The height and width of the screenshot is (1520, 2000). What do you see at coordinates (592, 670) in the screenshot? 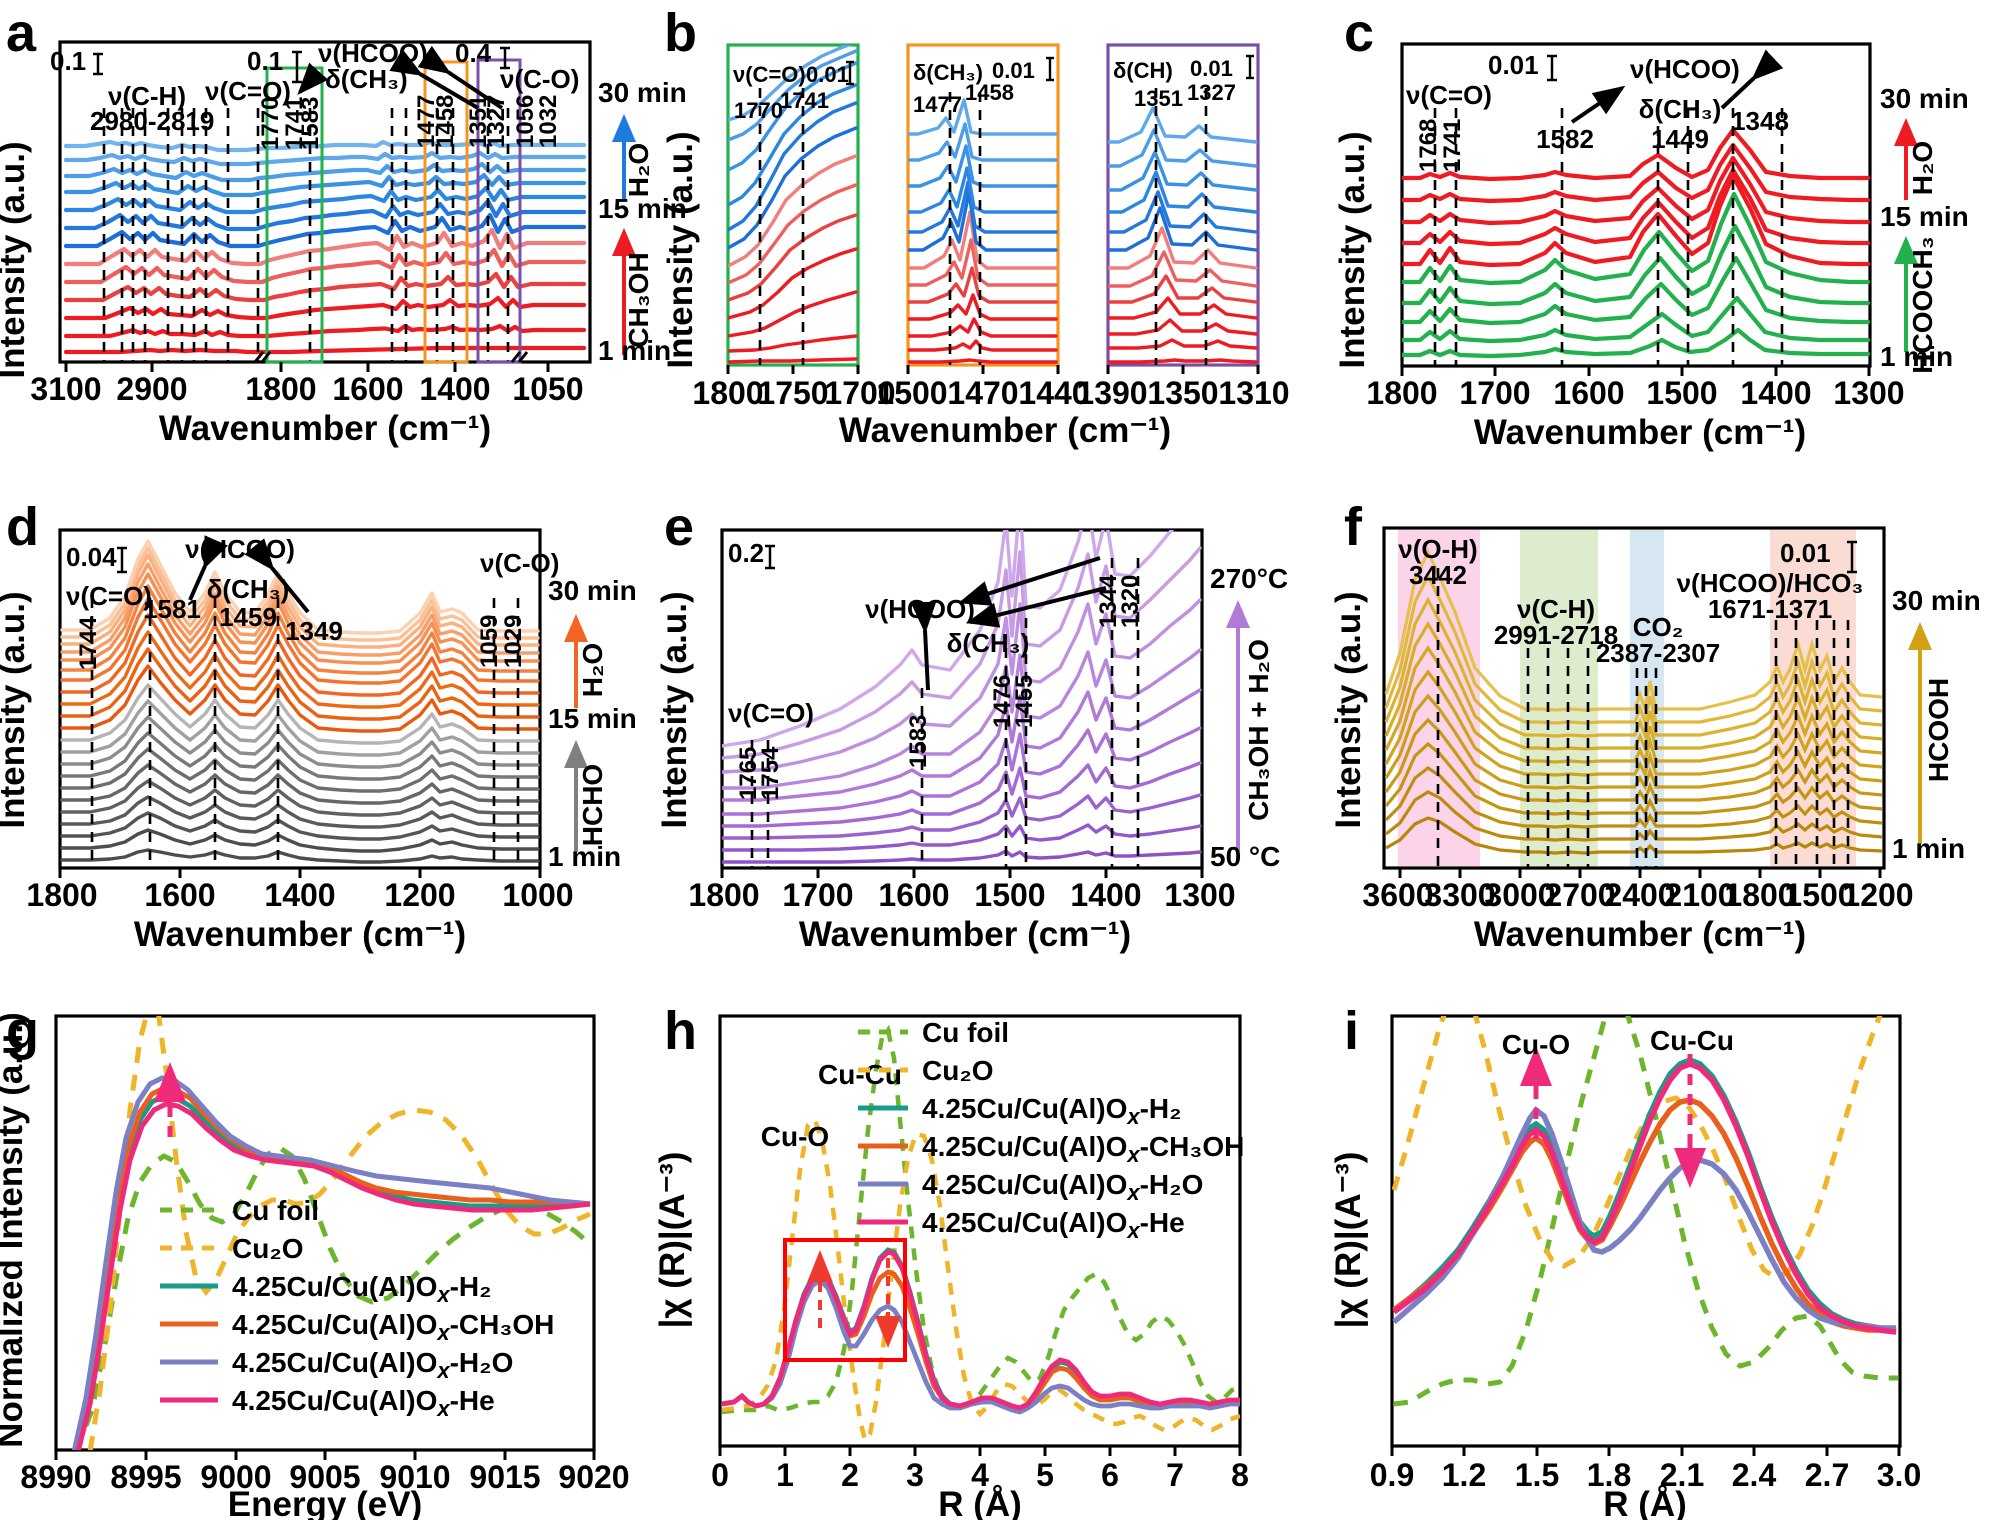
I see `panel-d-gas-h2o: H₂O` at bounding box center [592, 670].